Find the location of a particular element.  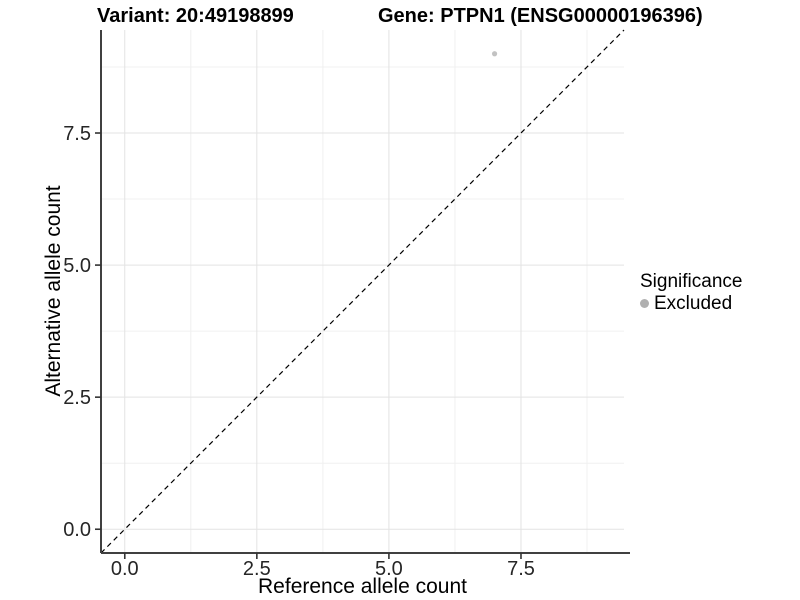

data-point is located at coordinates (494, 54).